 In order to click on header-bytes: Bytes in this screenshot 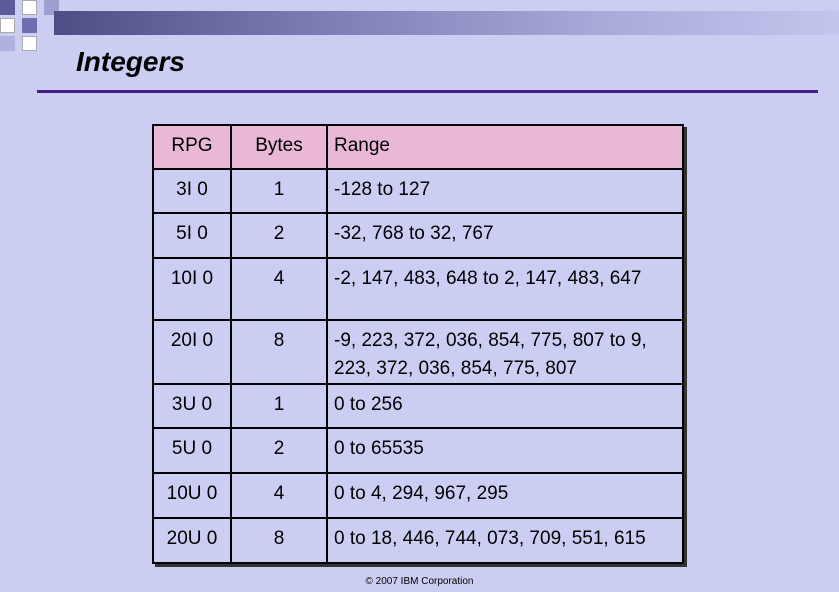, I will do `click(279, 147)`.